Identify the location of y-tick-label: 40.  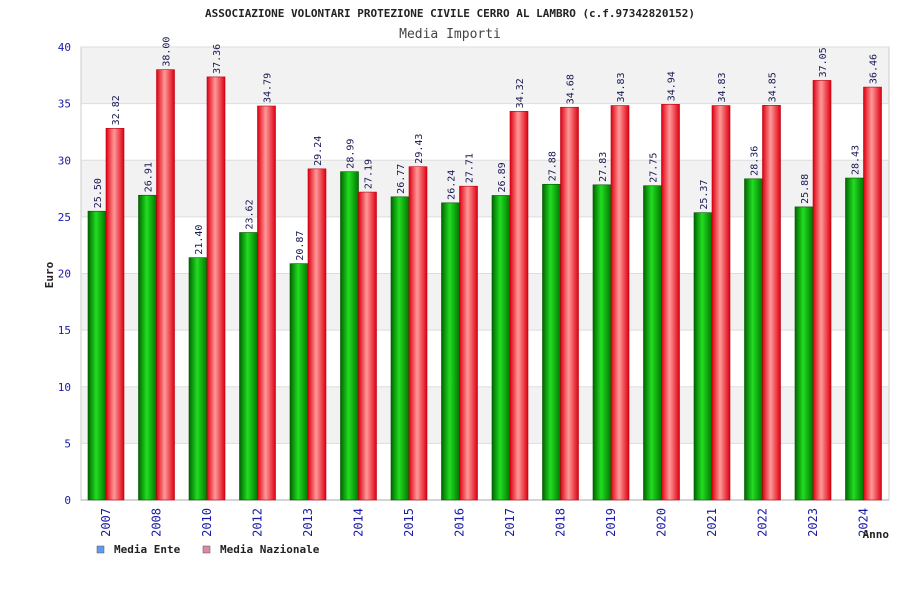
(64, 47).